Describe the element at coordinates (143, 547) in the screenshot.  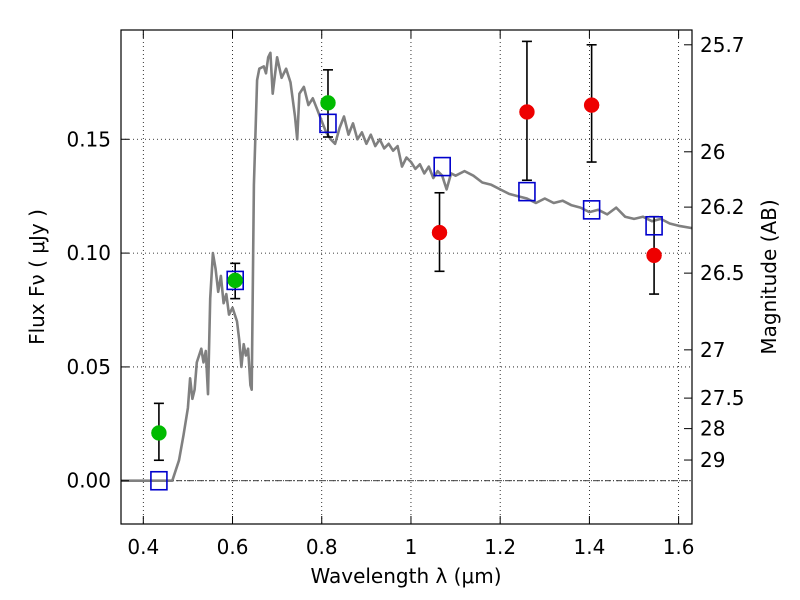
I see `x-tick-label: 0.4` at that location.